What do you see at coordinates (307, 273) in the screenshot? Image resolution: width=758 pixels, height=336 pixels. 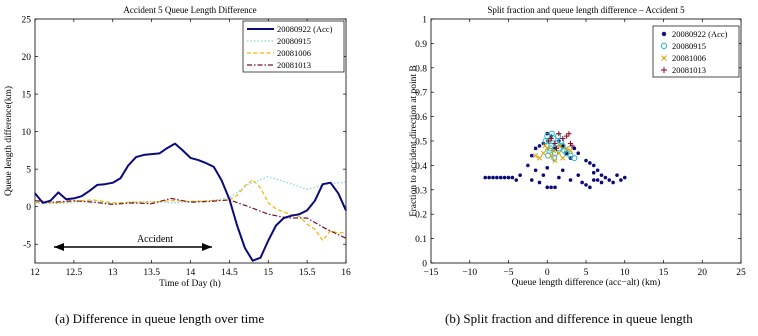 I see `chart-a-xtick-label: 15.5` at bounding box center [307, 273].